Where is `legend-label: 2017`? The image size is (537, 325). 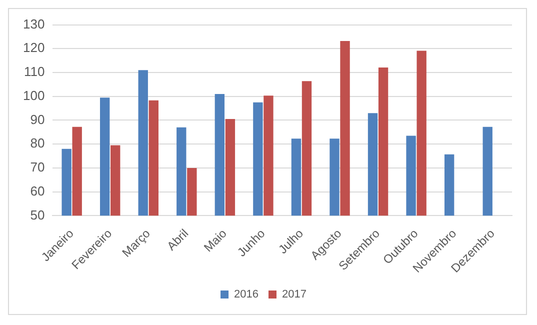 legend-label: 2017 is located at coordinates (294, 294).